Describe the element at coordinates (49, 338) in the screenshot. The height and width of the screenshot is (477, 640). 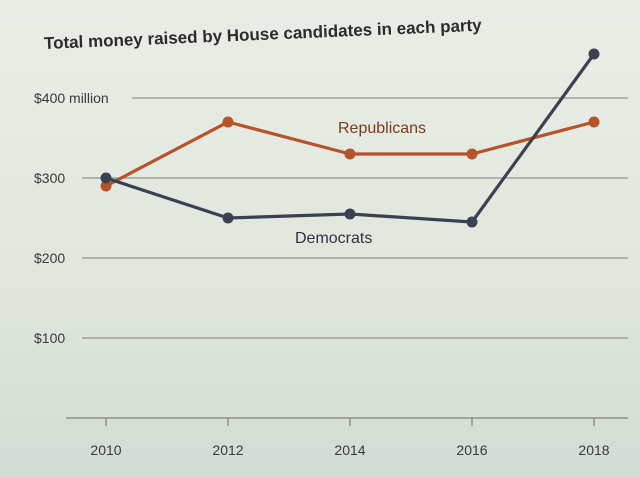
I see `y-tick-label: $100` at that location.